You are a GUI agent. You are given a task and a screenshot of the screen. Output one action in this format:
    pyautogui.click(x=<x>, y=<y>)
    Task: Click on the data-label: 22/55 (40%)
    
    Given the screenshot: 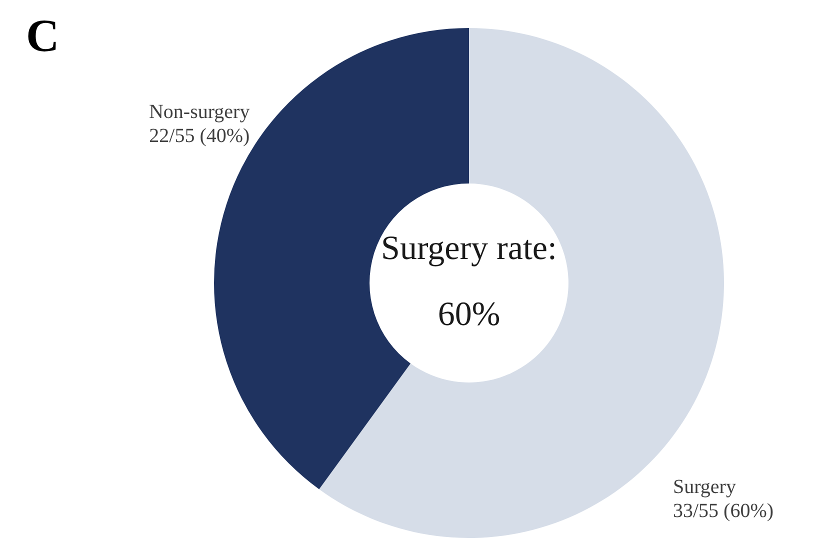 What is the action you would take?
    pyautogui.click(x=199, y=136)
    